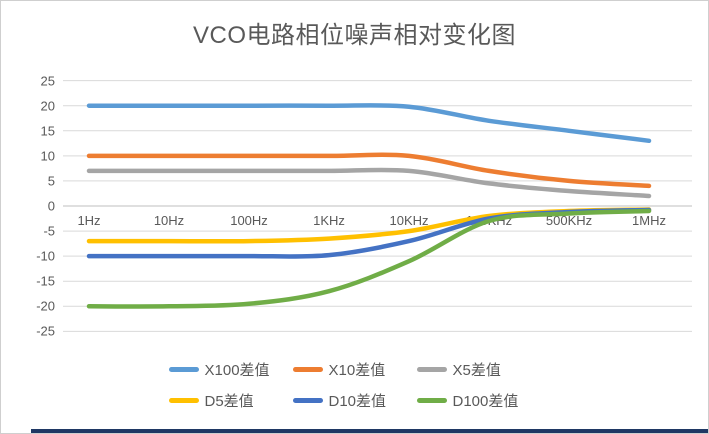  What do you see at coordinates (47, 156) in the screenshot?
I see `y-axis-tick: 10` at bounding box center [47, 156].